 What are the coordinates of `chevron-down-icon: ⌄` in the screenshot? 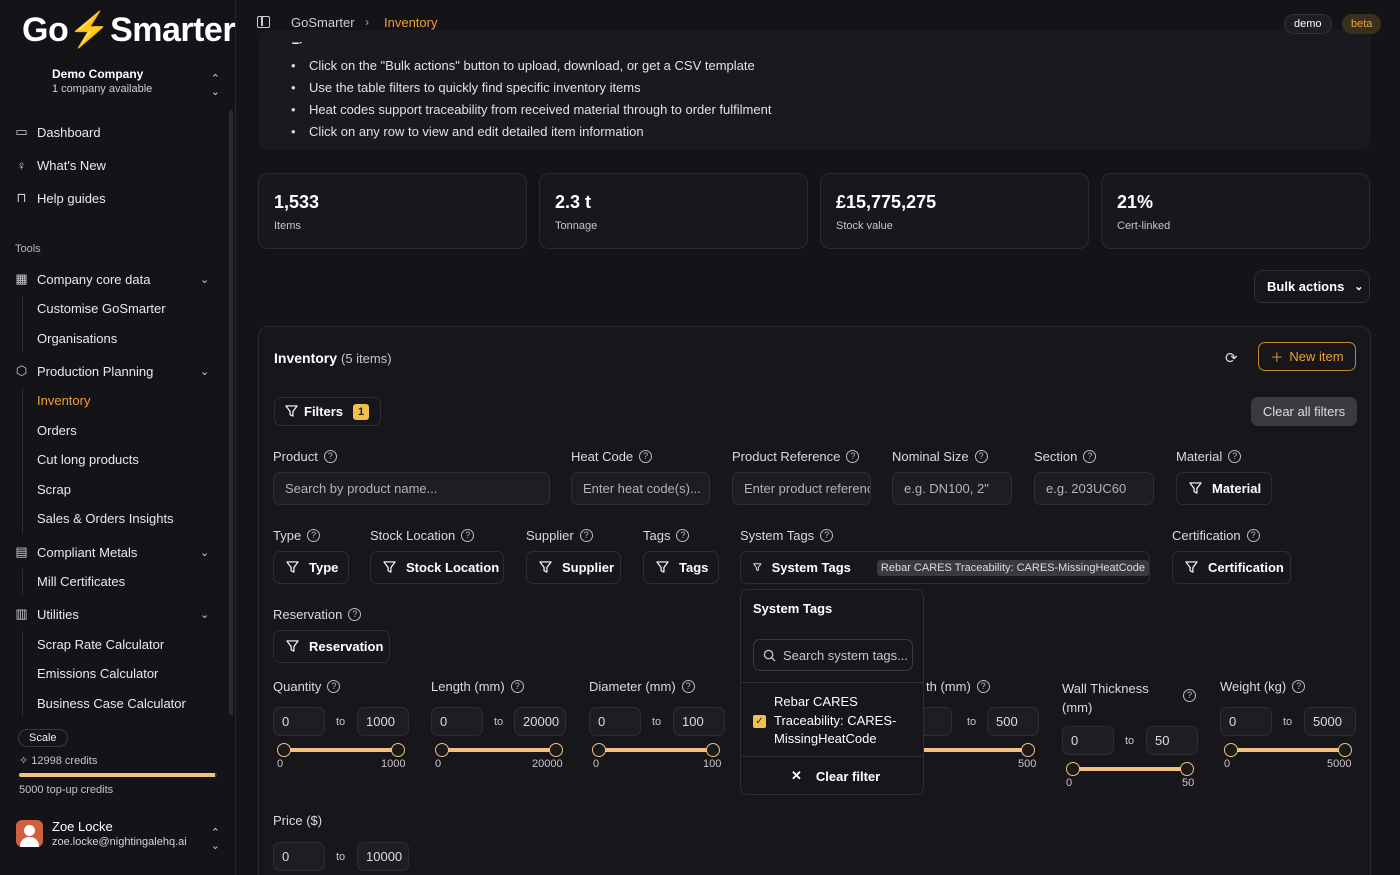 It's located at (205, 371).